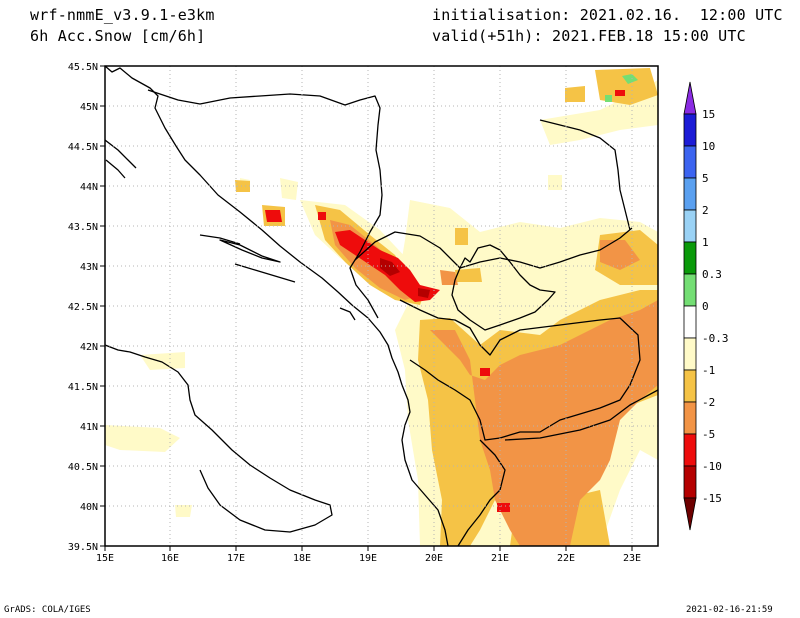 Image resolution: width=800 pixels, height=618 pixels. I want to click on colorbar-label: -15, so click(712, 498).